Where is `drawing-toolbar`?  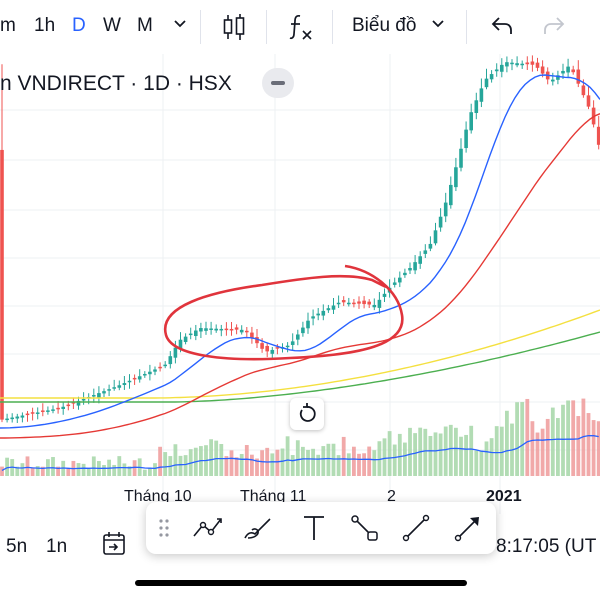
drawing-toolbar is located at coordinates (321, 528).